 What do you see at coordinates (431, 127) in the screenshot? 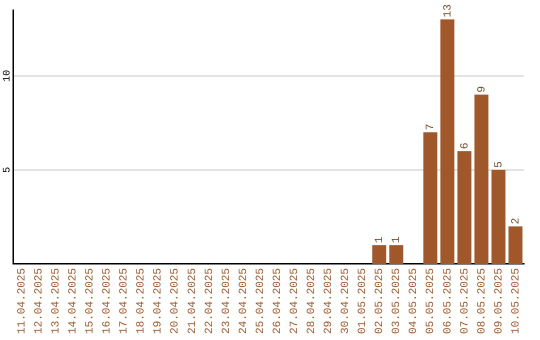
I see `data-label: 7` at bounding box center [431, 127].